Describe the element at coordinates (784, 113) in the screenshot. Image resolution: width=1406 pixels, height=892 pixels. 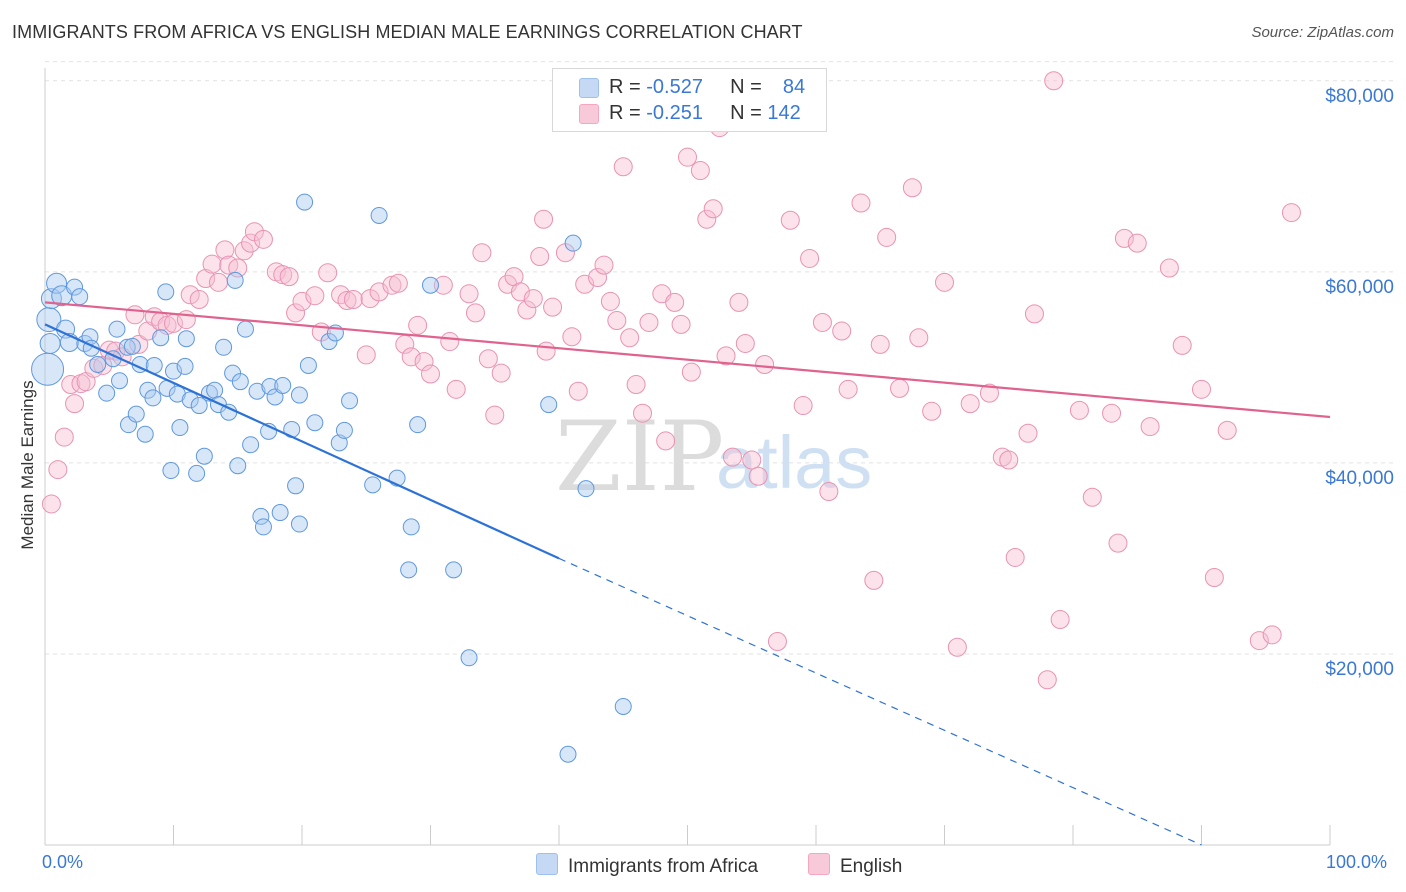
I see `n-value: 142` at that location.